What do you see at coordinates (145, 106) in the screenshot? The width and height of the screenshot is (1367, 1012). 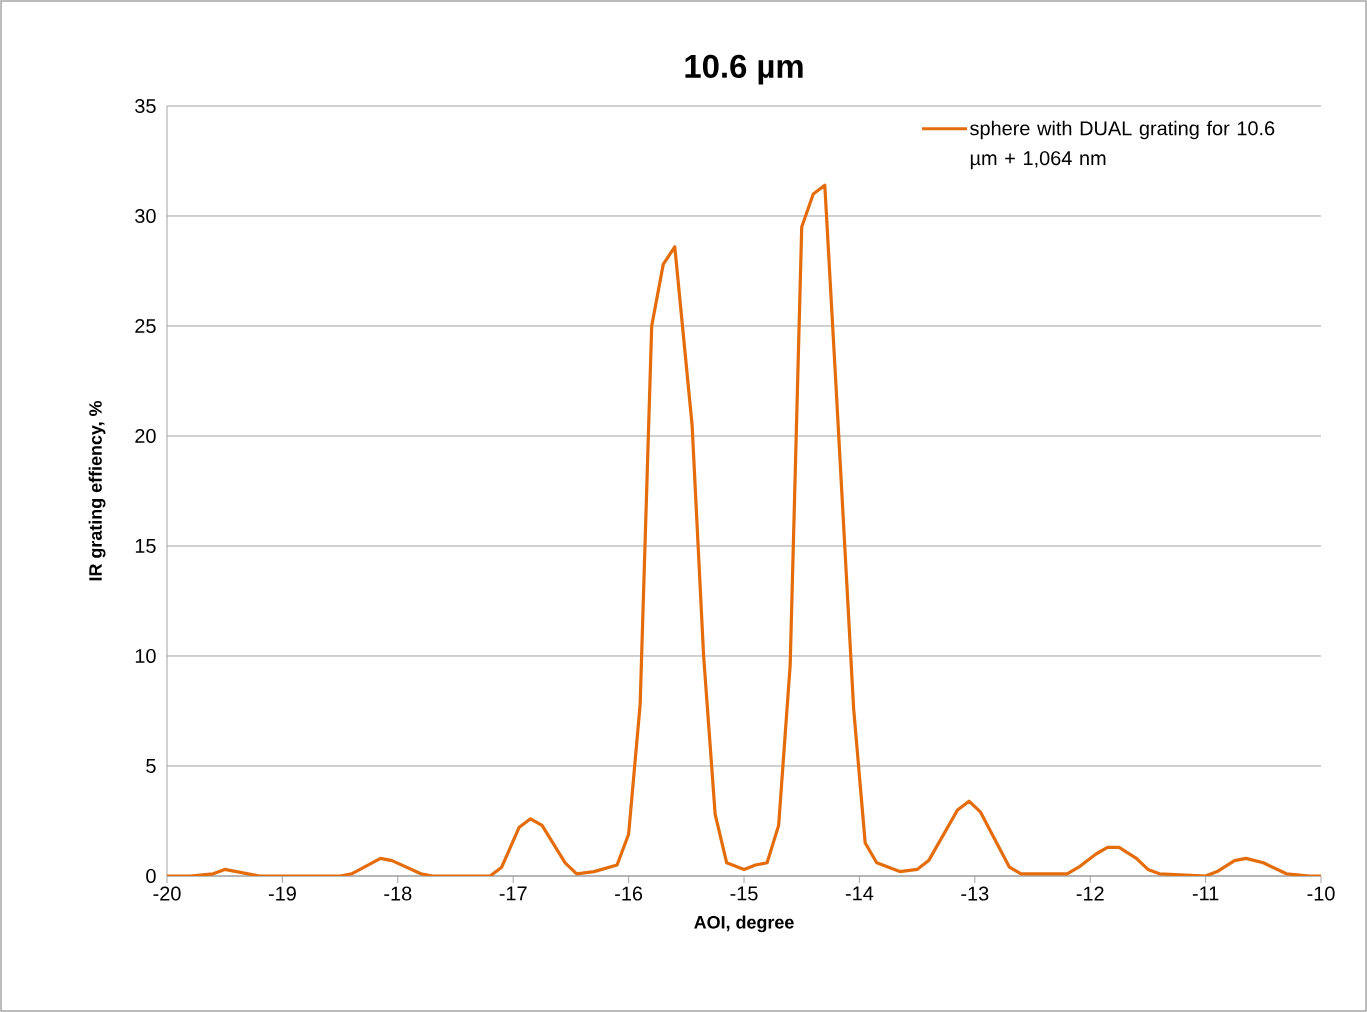 I see `y-tick-label: 35` at bounding box center [145, 106].